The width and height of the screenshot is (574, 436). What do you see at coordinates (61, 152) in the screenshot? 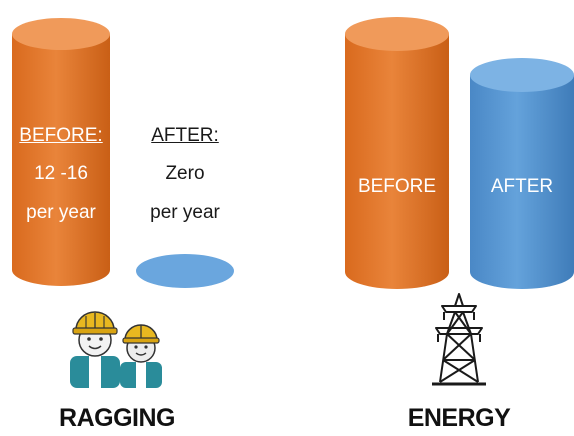
I see `ragging-before-bar` at bounding box center [61, 152].